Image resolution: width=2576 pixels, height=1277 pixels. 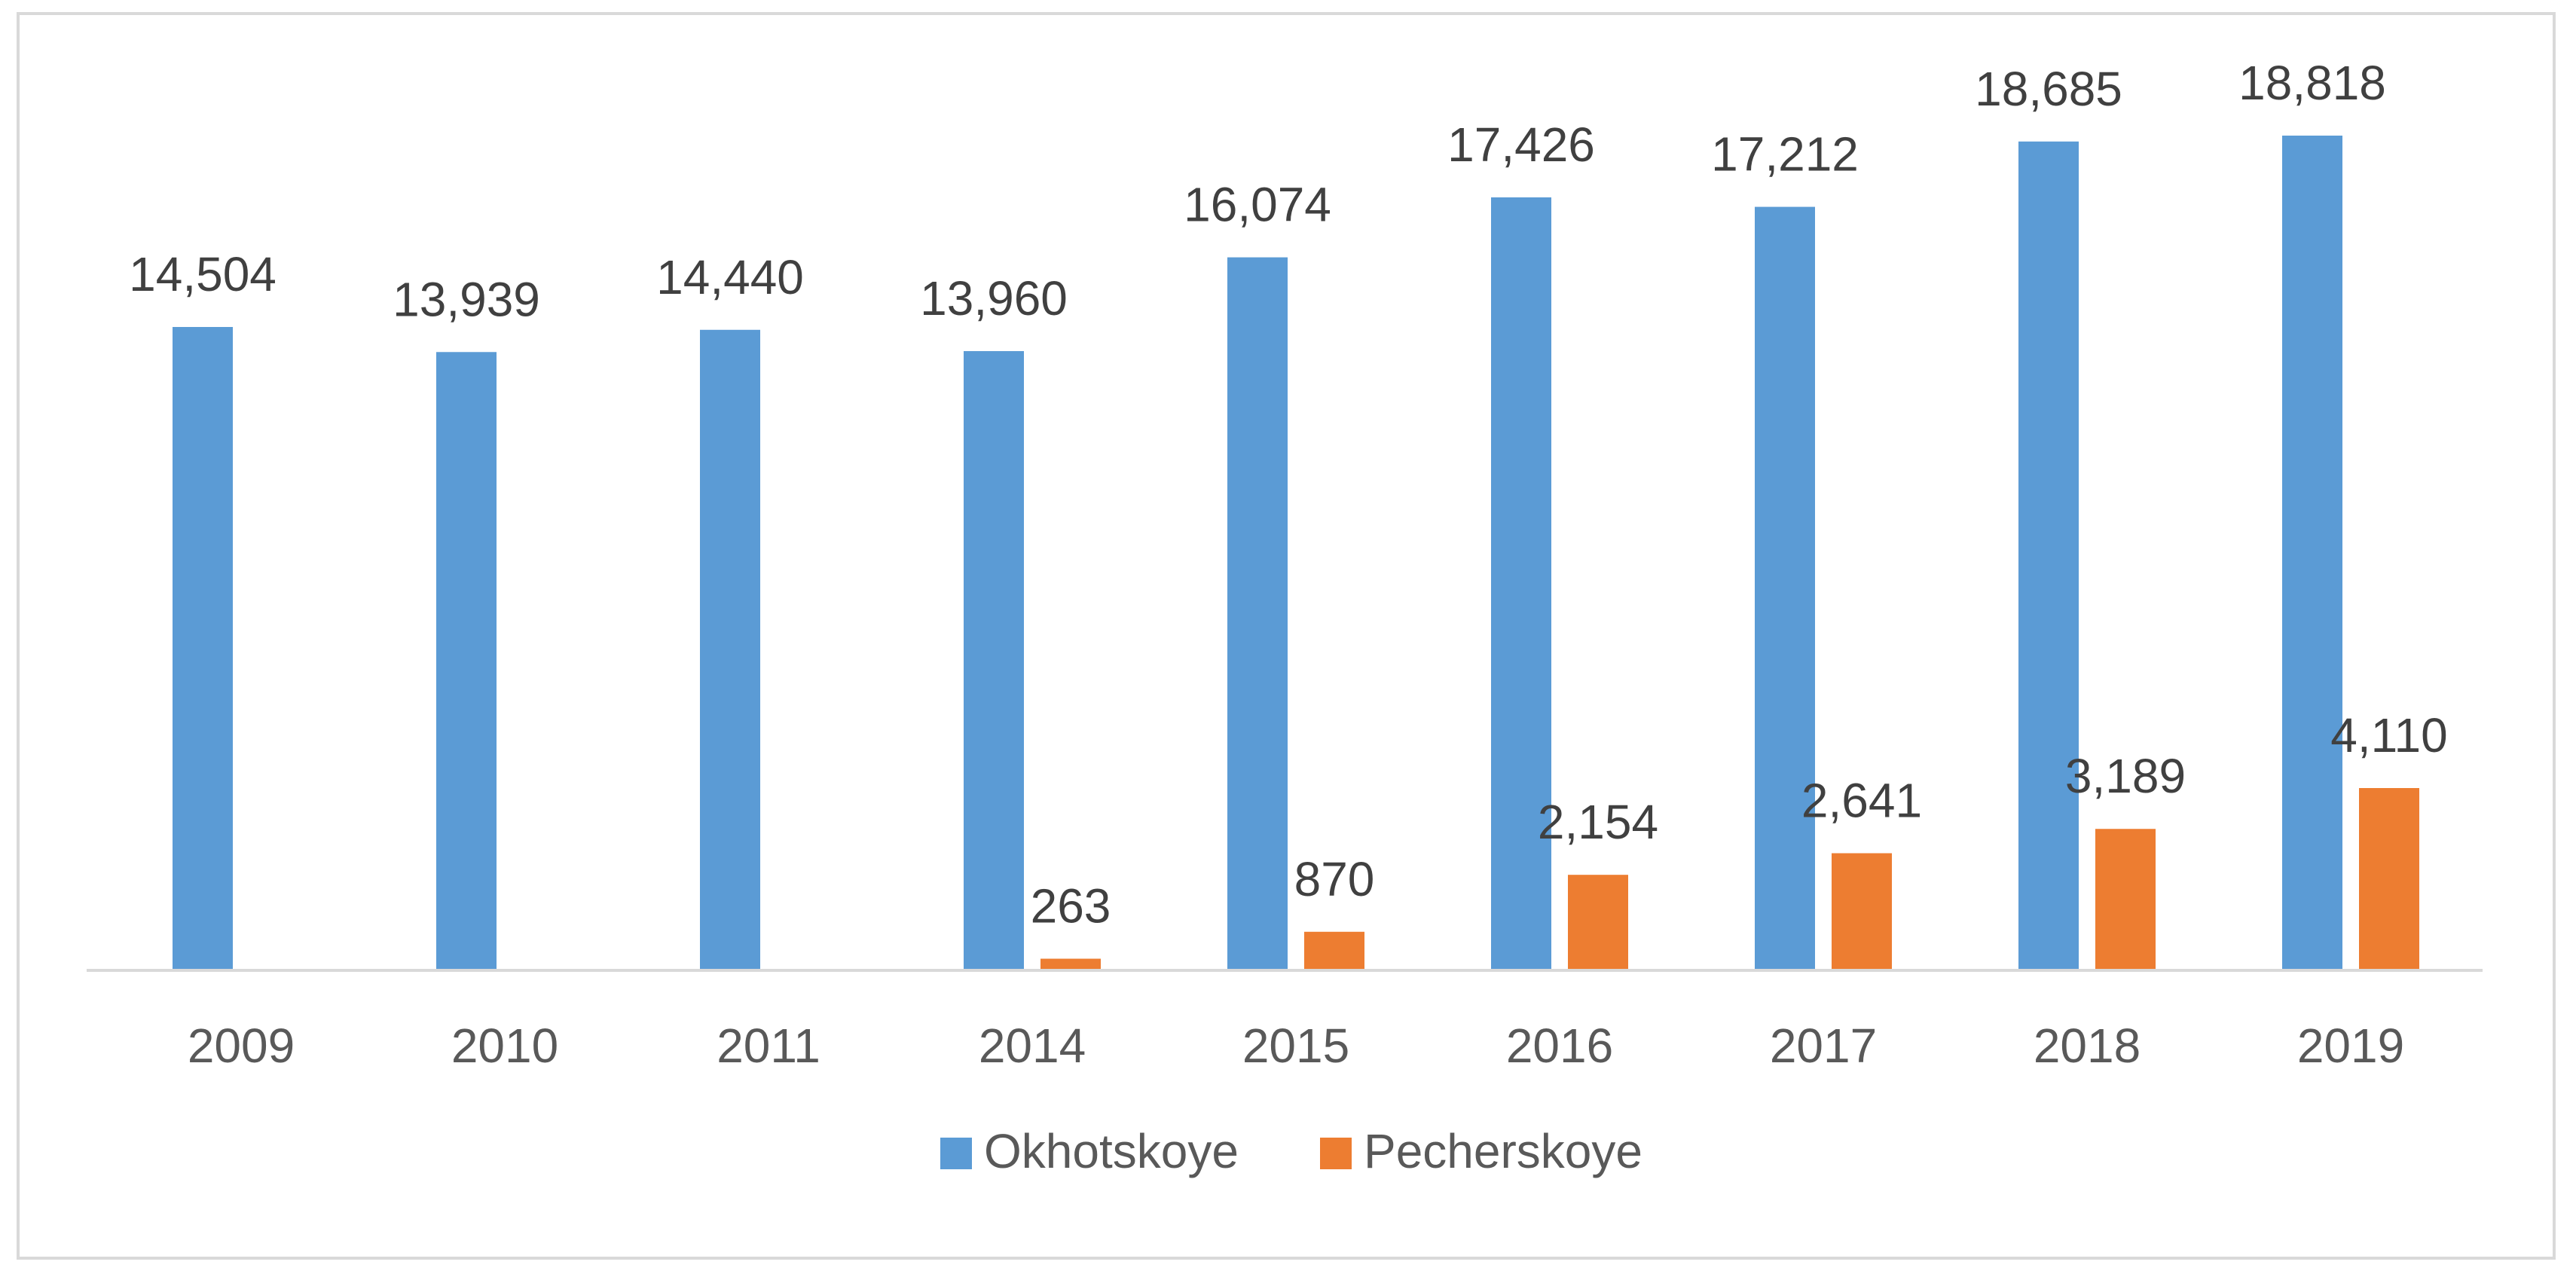 What do you see at coordinates (2389, 879) in the screenshot?
I see `bar-pecherskoye-2019` at bounding box center [2389, 879].